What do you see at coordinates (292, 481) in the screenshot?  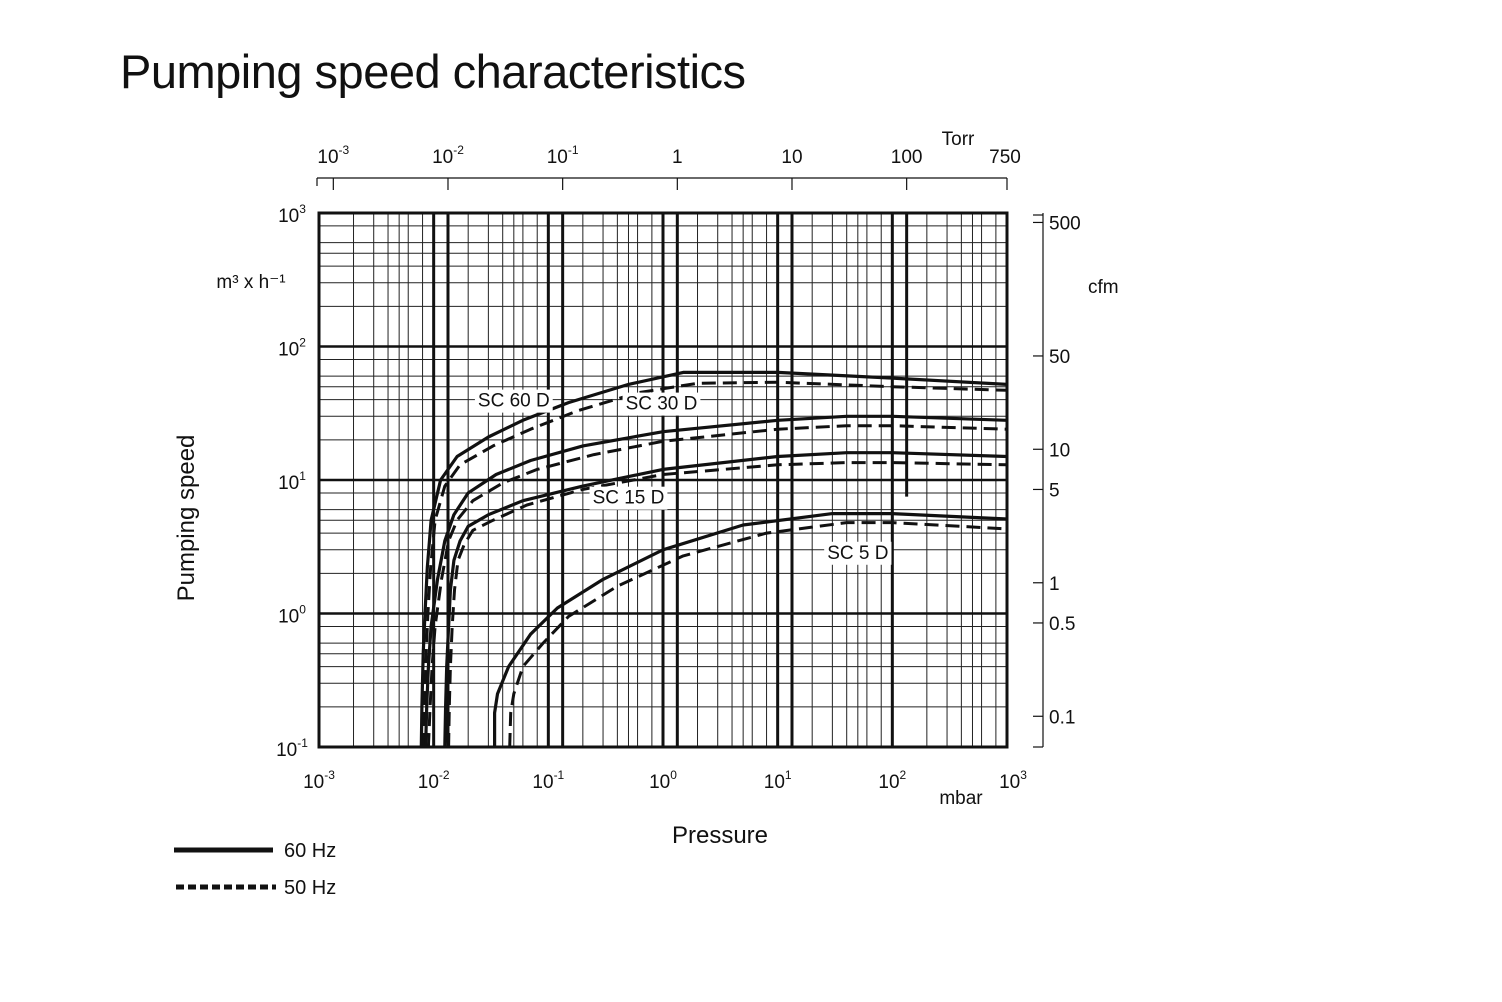 I see `y-tick-label: 10¹` at bounding box center [292, 481].